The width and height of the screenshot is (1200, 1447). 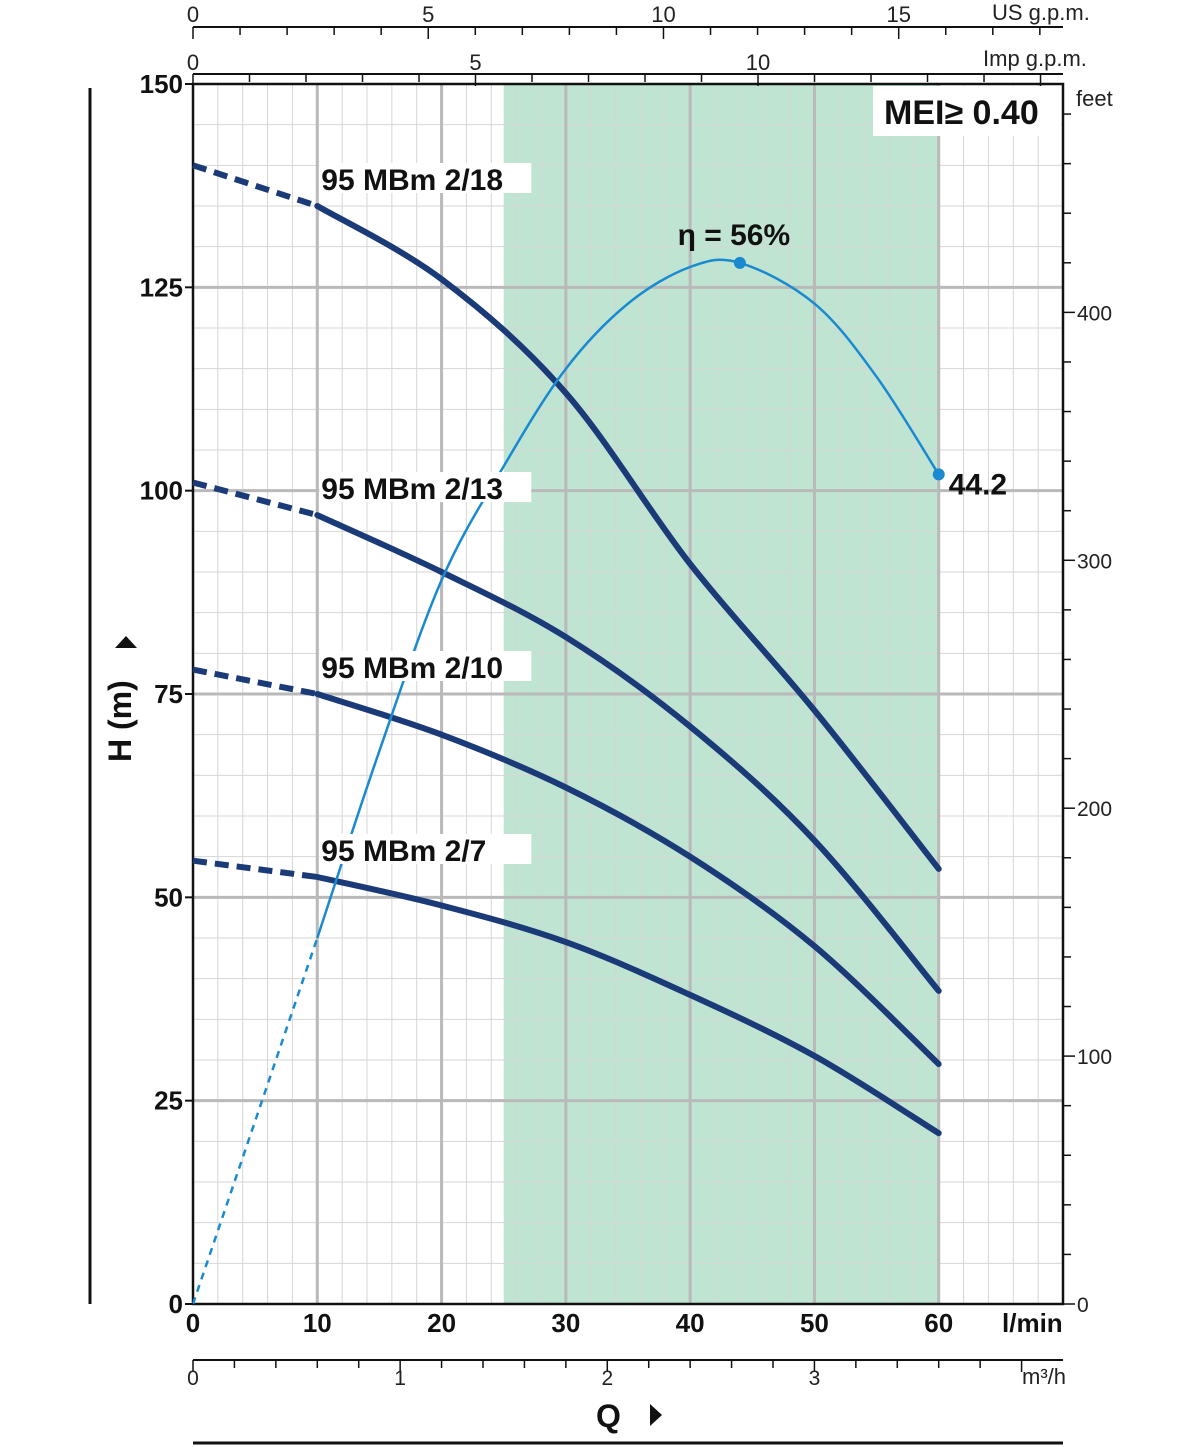 What do you see at coordinates (1094, 1057) in the screenshot?
I see `feet-tick-label: 100` at bounding box center [1094, 1057].